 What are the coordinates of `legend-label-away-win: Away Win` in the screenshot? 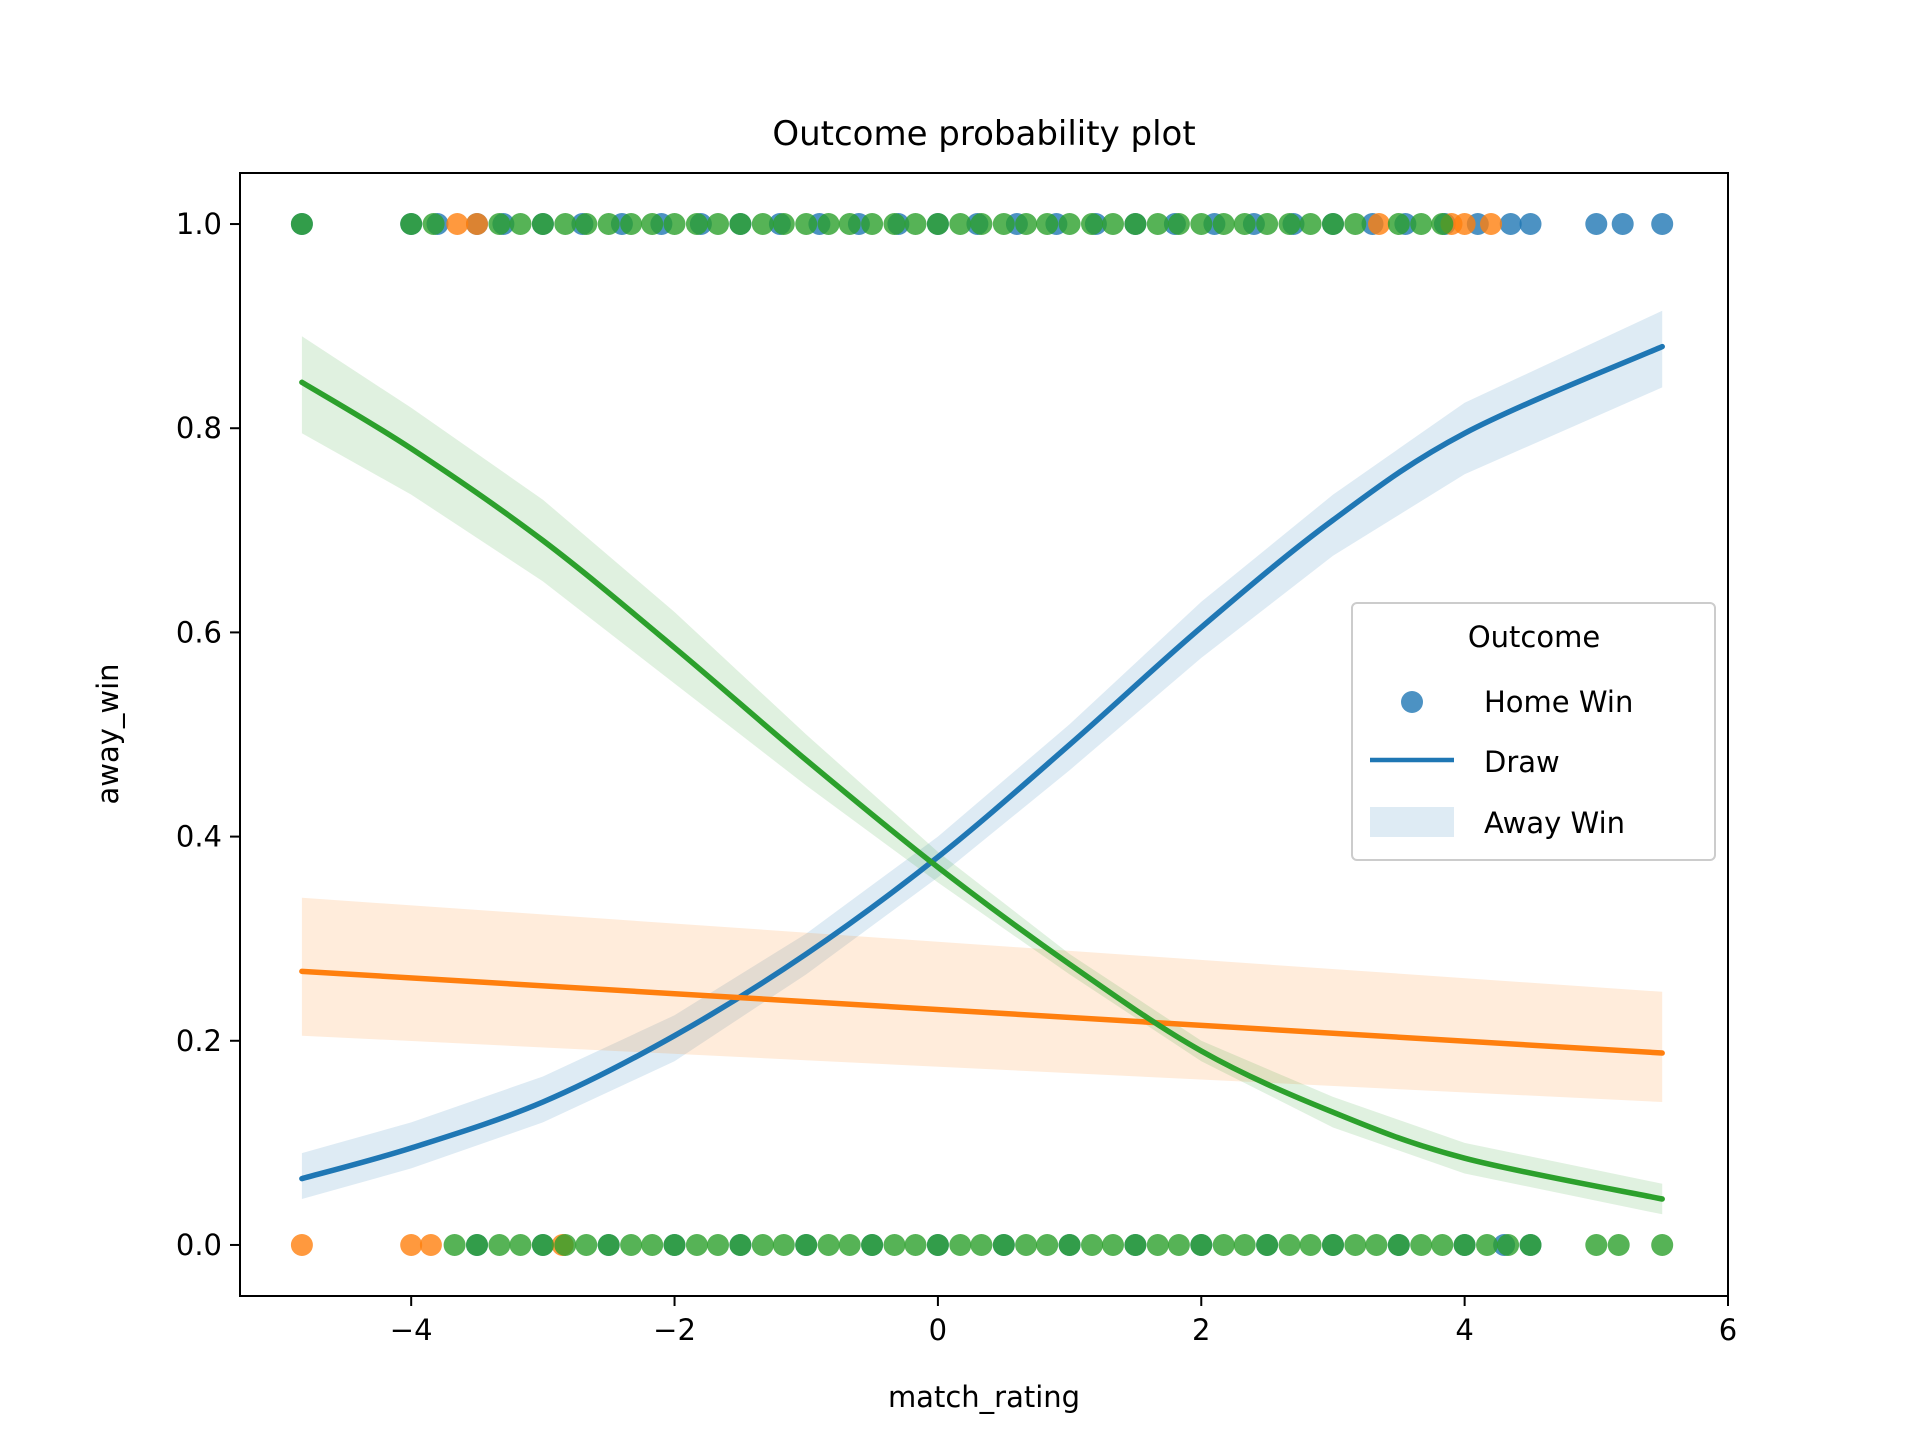 It's located at (1554, 823).